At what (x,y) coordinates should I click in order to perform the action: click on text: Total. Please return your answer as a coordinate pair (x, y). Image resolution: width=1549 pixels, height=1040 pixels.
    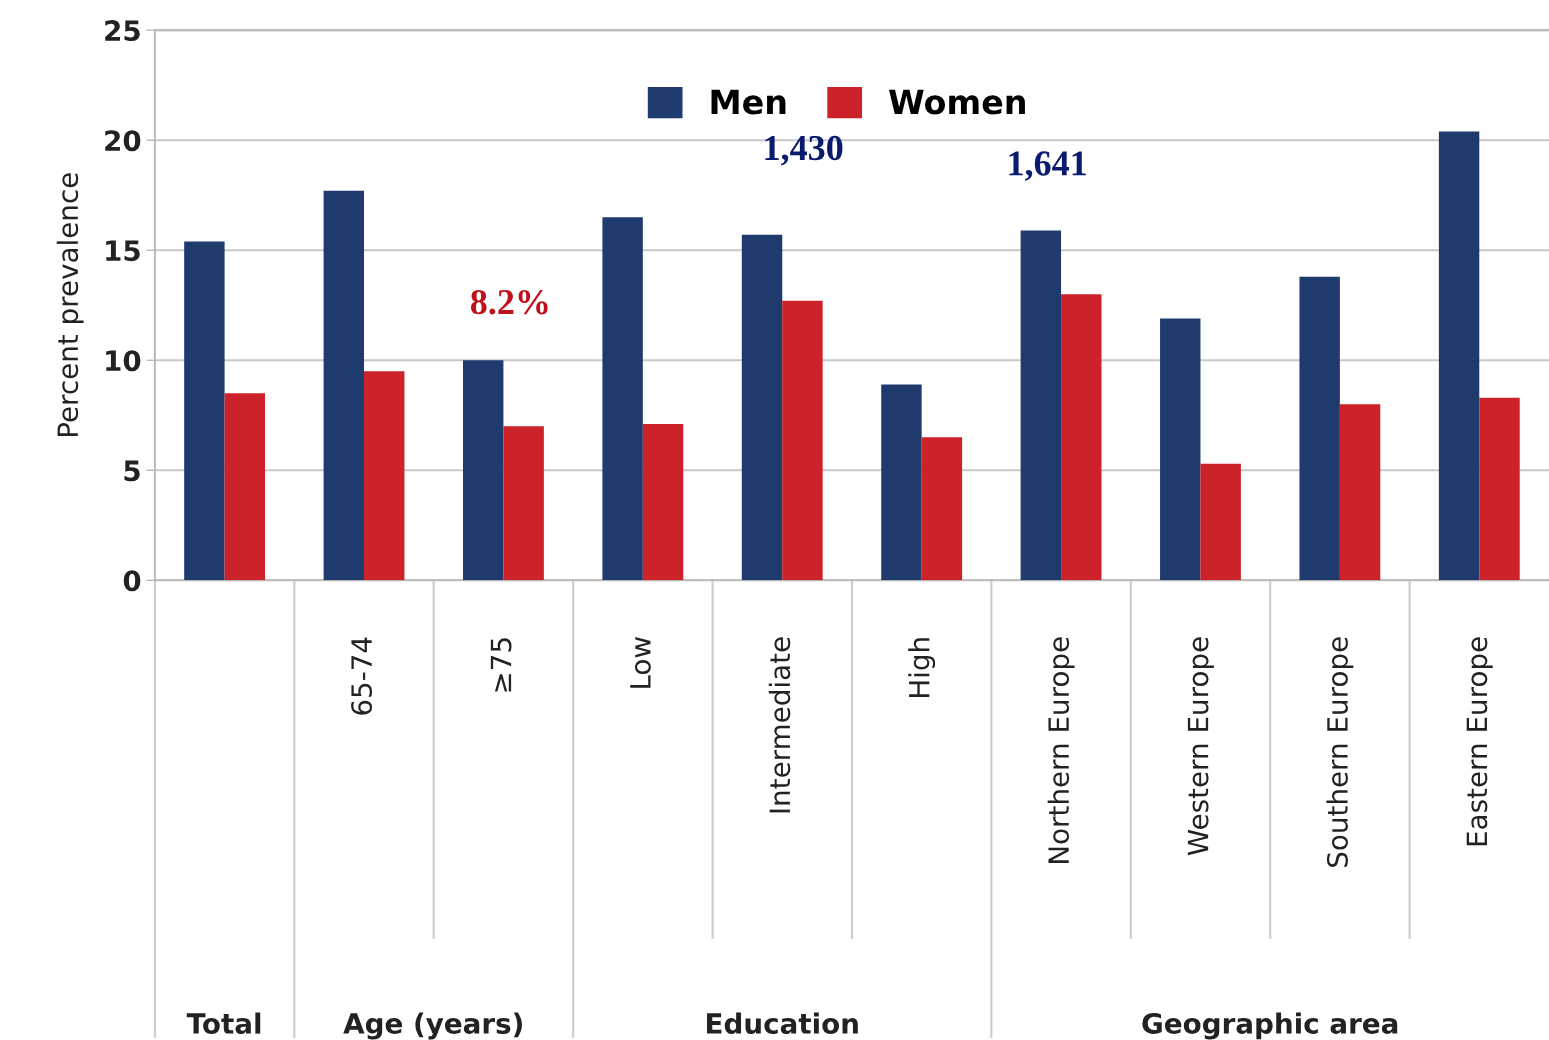
    Looking at the image, I should click on (223, 1023).